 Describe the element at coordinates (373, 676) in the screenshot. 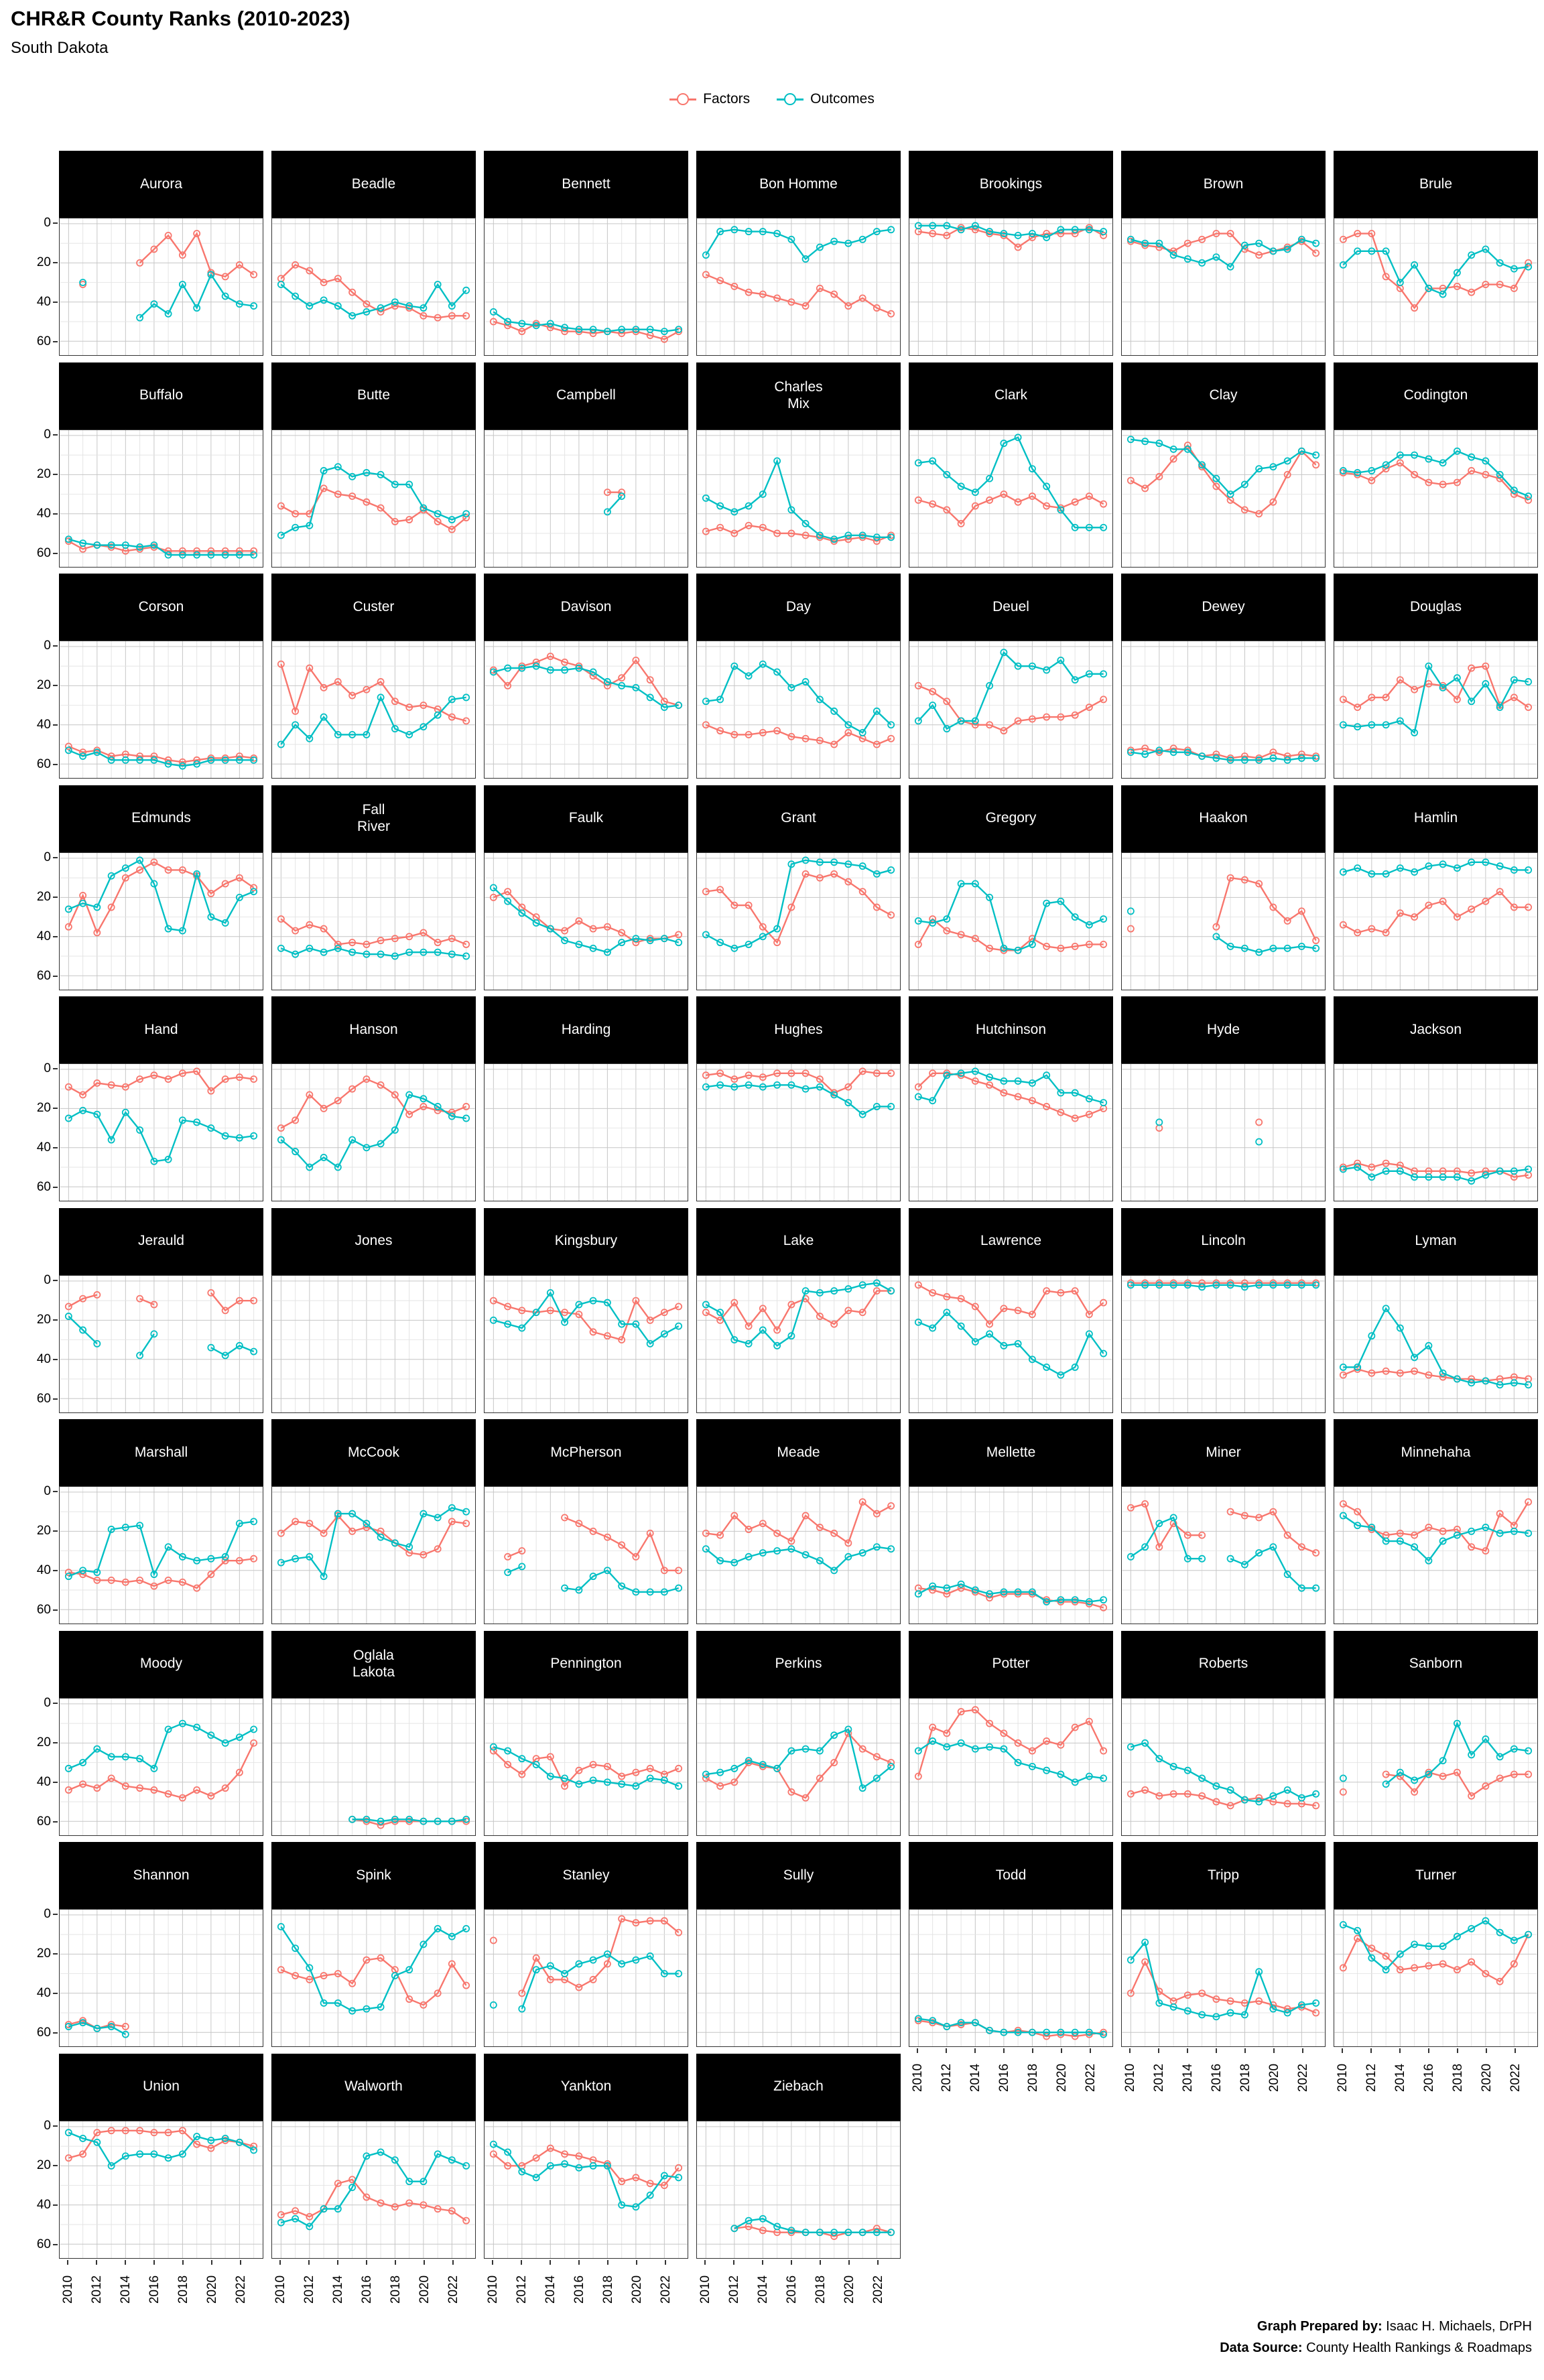

I see `facet-custer: Custer` at that location.